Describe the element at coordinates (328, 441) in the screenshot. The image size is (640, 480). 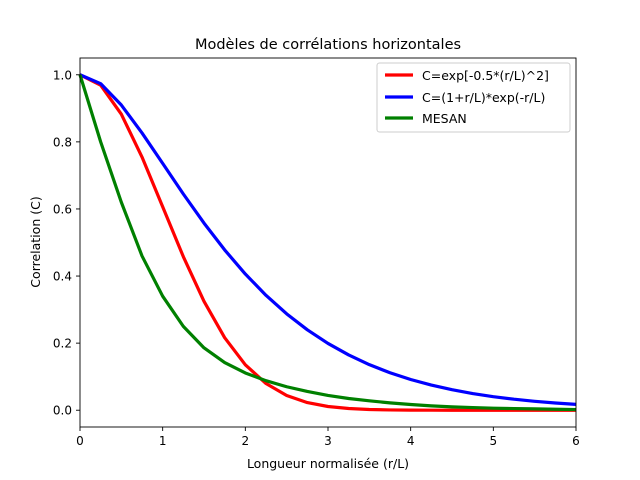
I see `x-tick-label: 3` at that location.